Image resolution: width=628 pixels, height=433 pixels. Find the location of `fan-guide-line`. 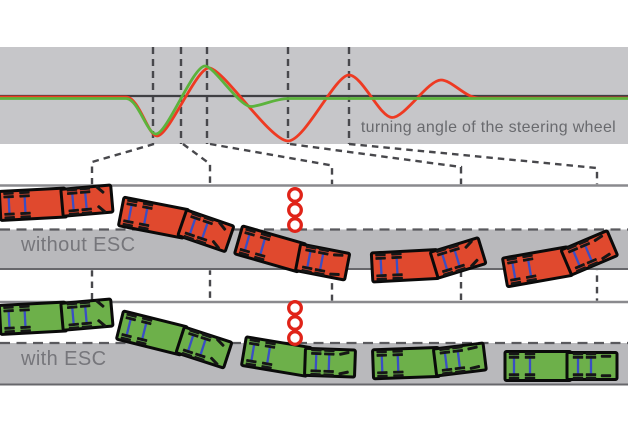

fan-guide-line is located at coordinates (376, 221).